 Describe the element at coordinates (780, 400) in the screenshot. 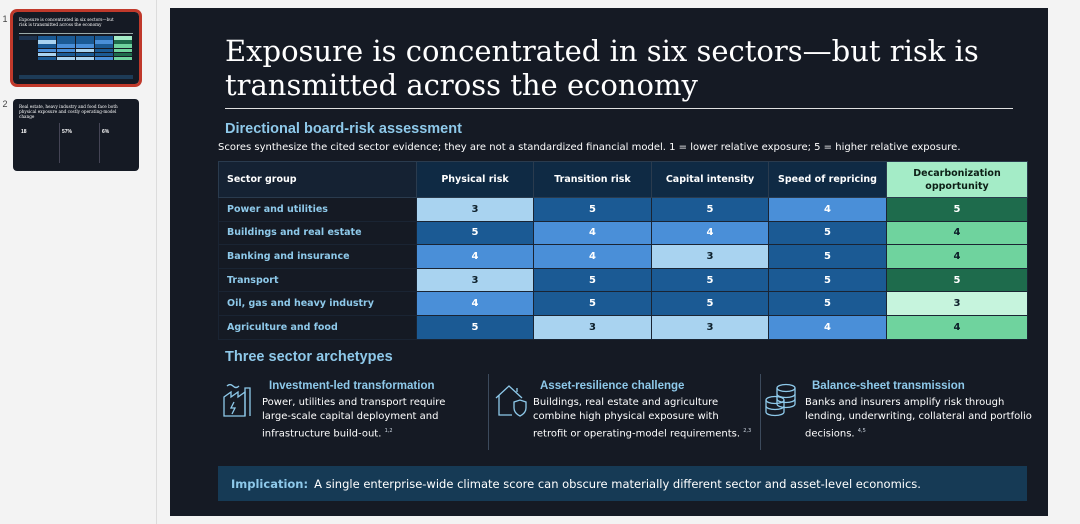

I see `coin-stack-icon` at that location.